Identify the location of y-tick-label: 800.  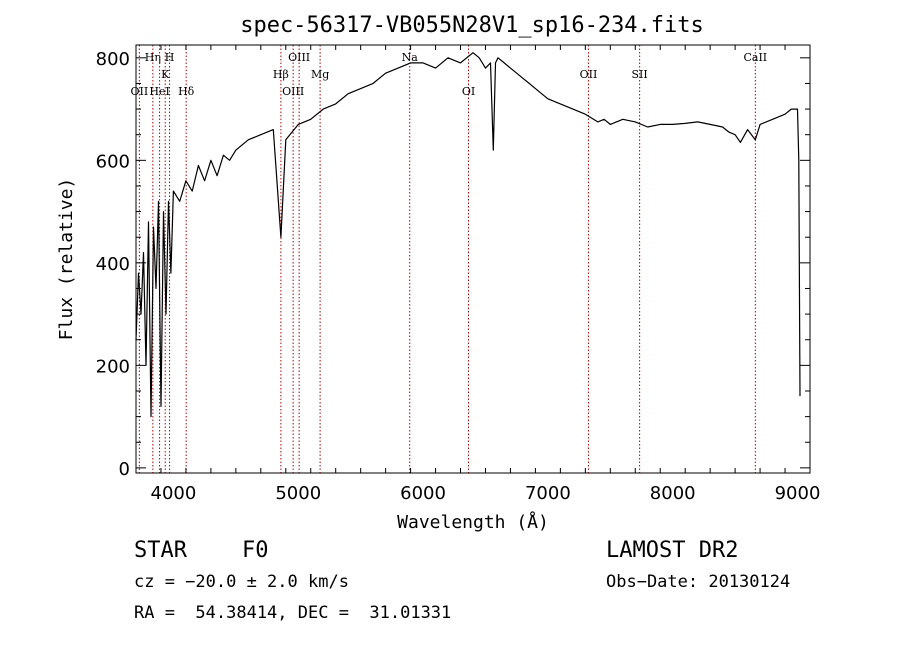
(113, 59).